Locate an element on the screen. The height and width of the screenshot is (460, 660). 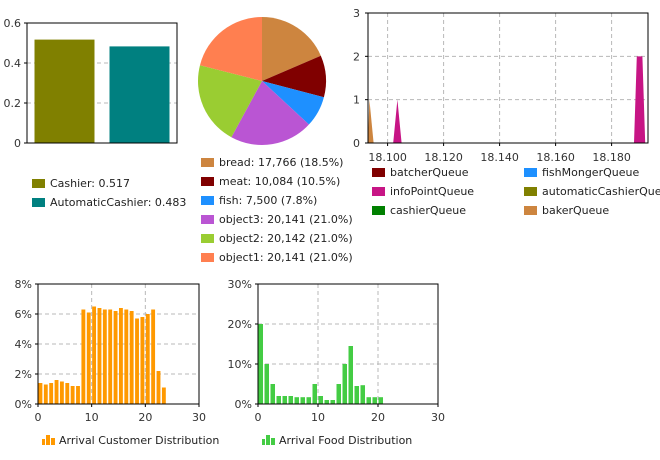
legend-item-batcher-queue: batcherQueue is located at coordinates (423, 172).